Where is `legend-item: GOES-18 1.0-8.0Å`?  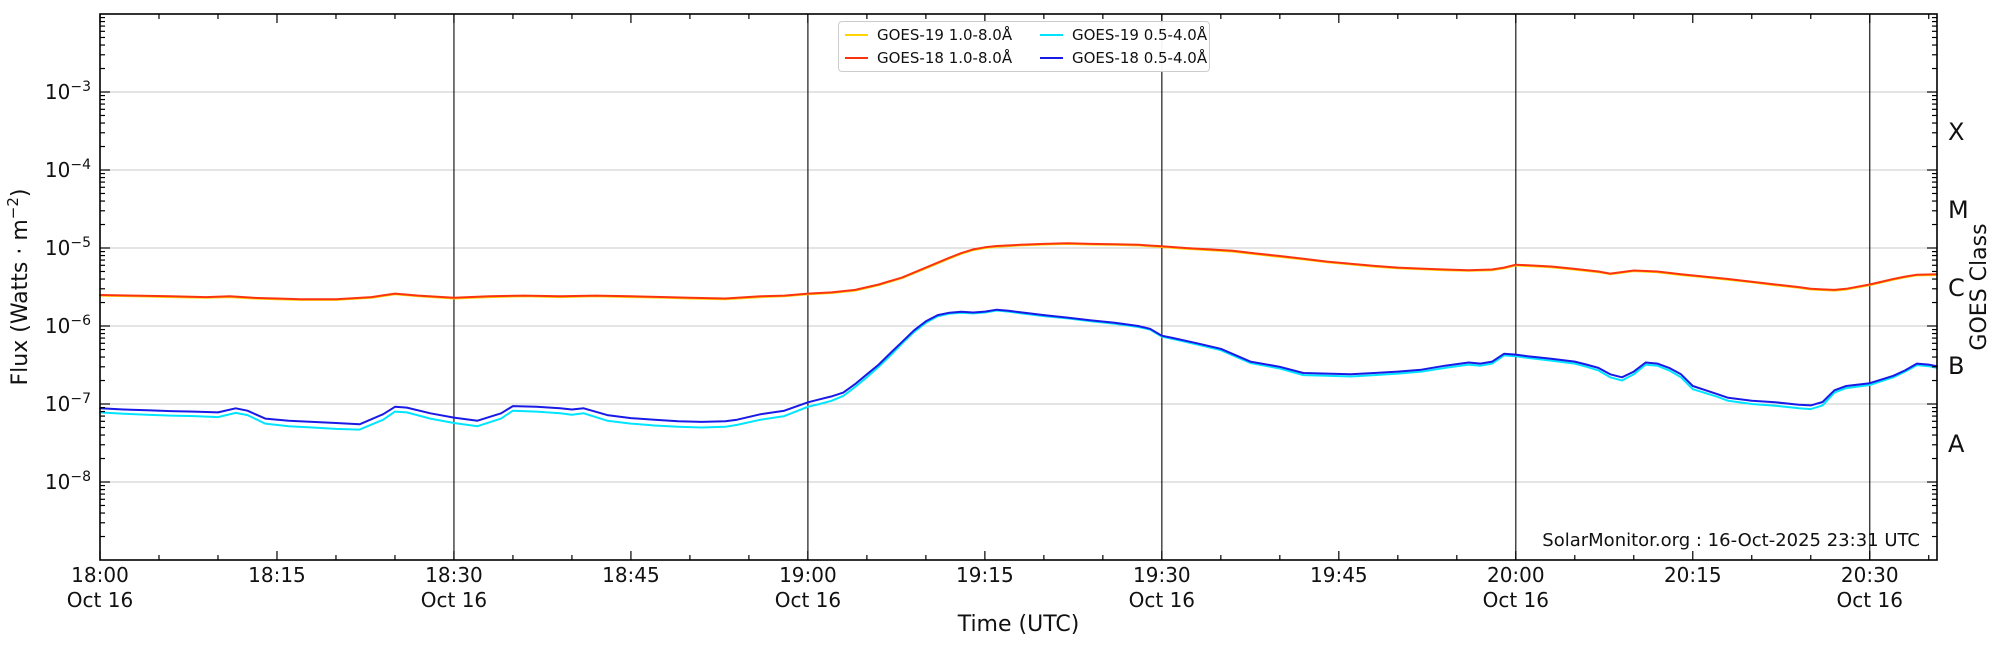 legend-item: GOES-18 1.0-8.0Å is located at coordinates (942, 58).